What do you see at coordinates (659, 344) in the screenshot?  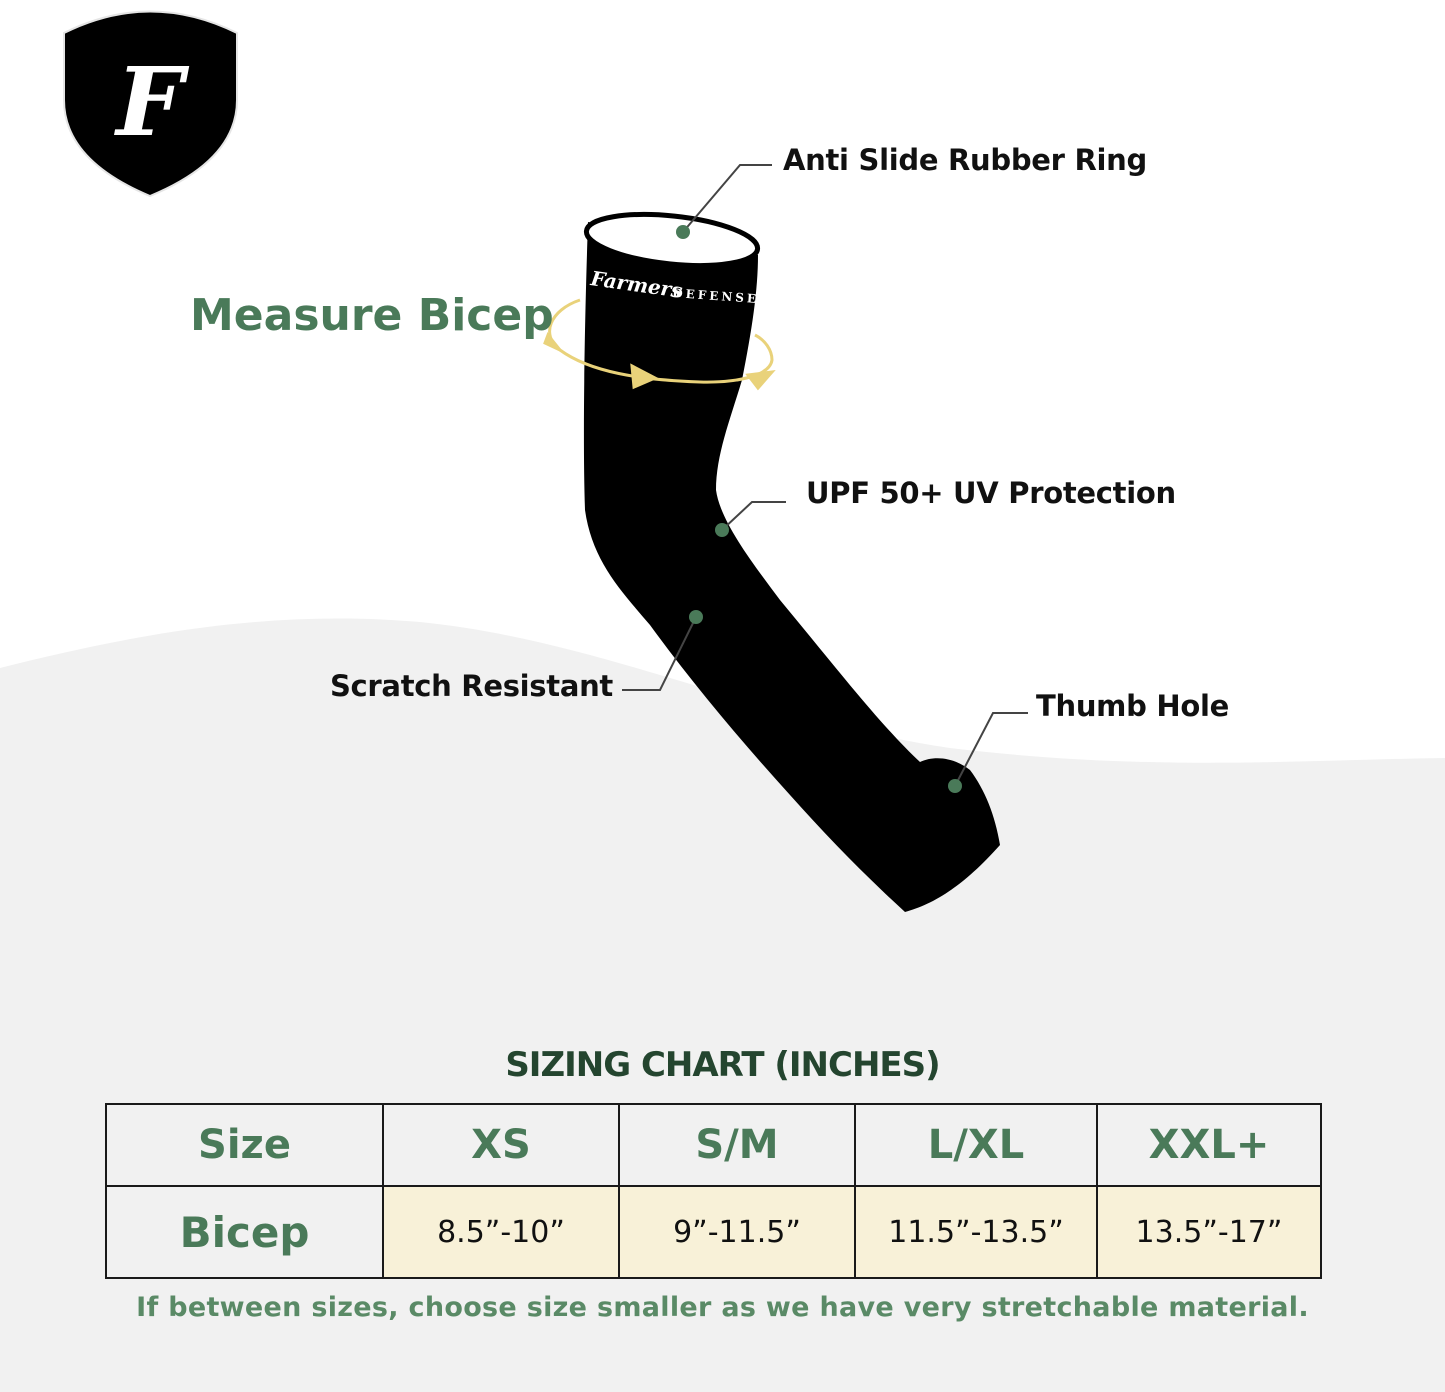 I see `measure-arrow-icon` at bounding box center [659, 344].